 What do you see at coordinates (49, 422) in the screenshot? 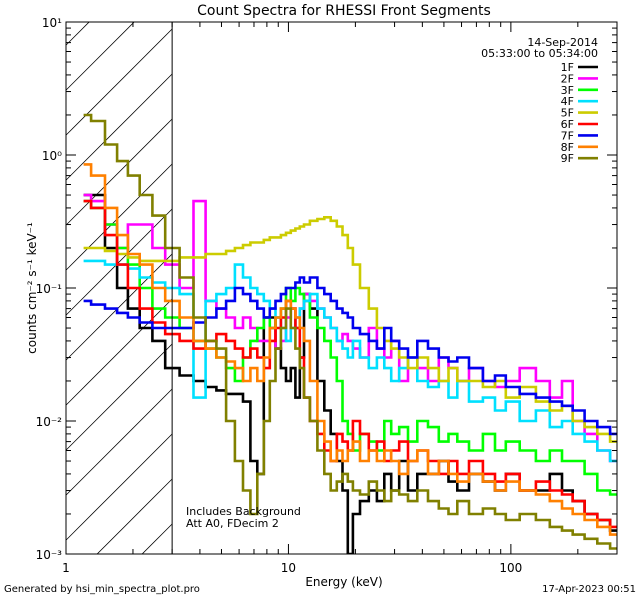
I see `y-tick-label: 10⁻²` at bounding box center [49, 422].